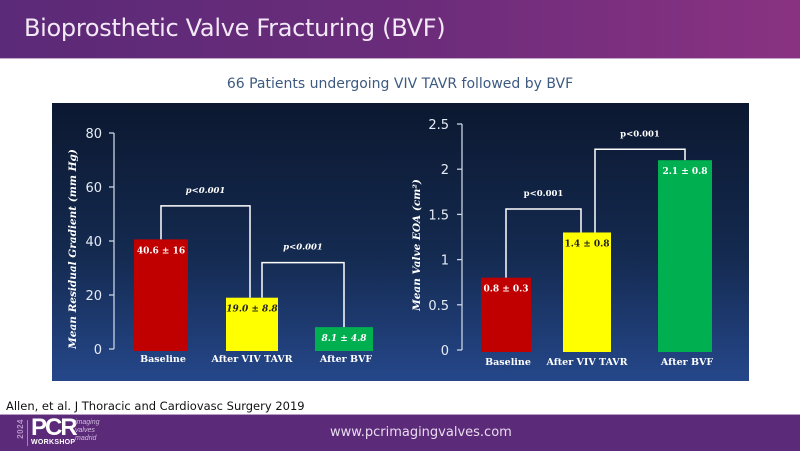 The height and width of the screenshot is (451, 800). I want to click on pcr-workshop-logo: 2024 PCR WORKSHOP imaging valves madrid, so click(66, 431).